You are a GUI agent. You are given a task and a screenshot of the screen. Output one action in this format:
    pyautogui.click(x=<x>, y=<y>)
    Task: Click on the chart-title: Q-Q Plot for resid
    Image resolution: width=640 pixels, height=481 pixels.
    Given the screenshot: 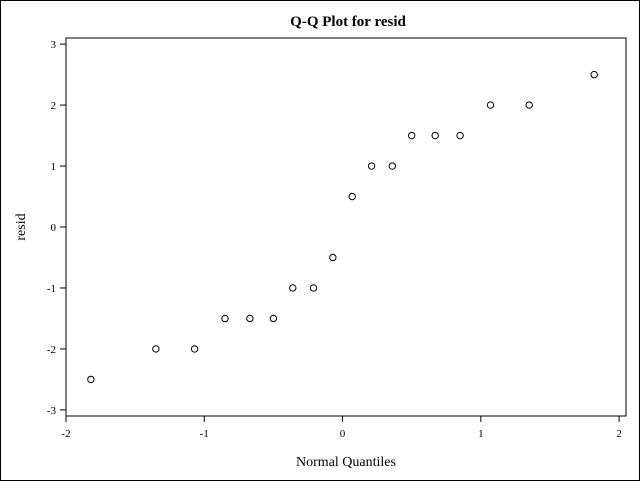 What is the action you would take?
    pyautogui.click(x=348, y=22)
    